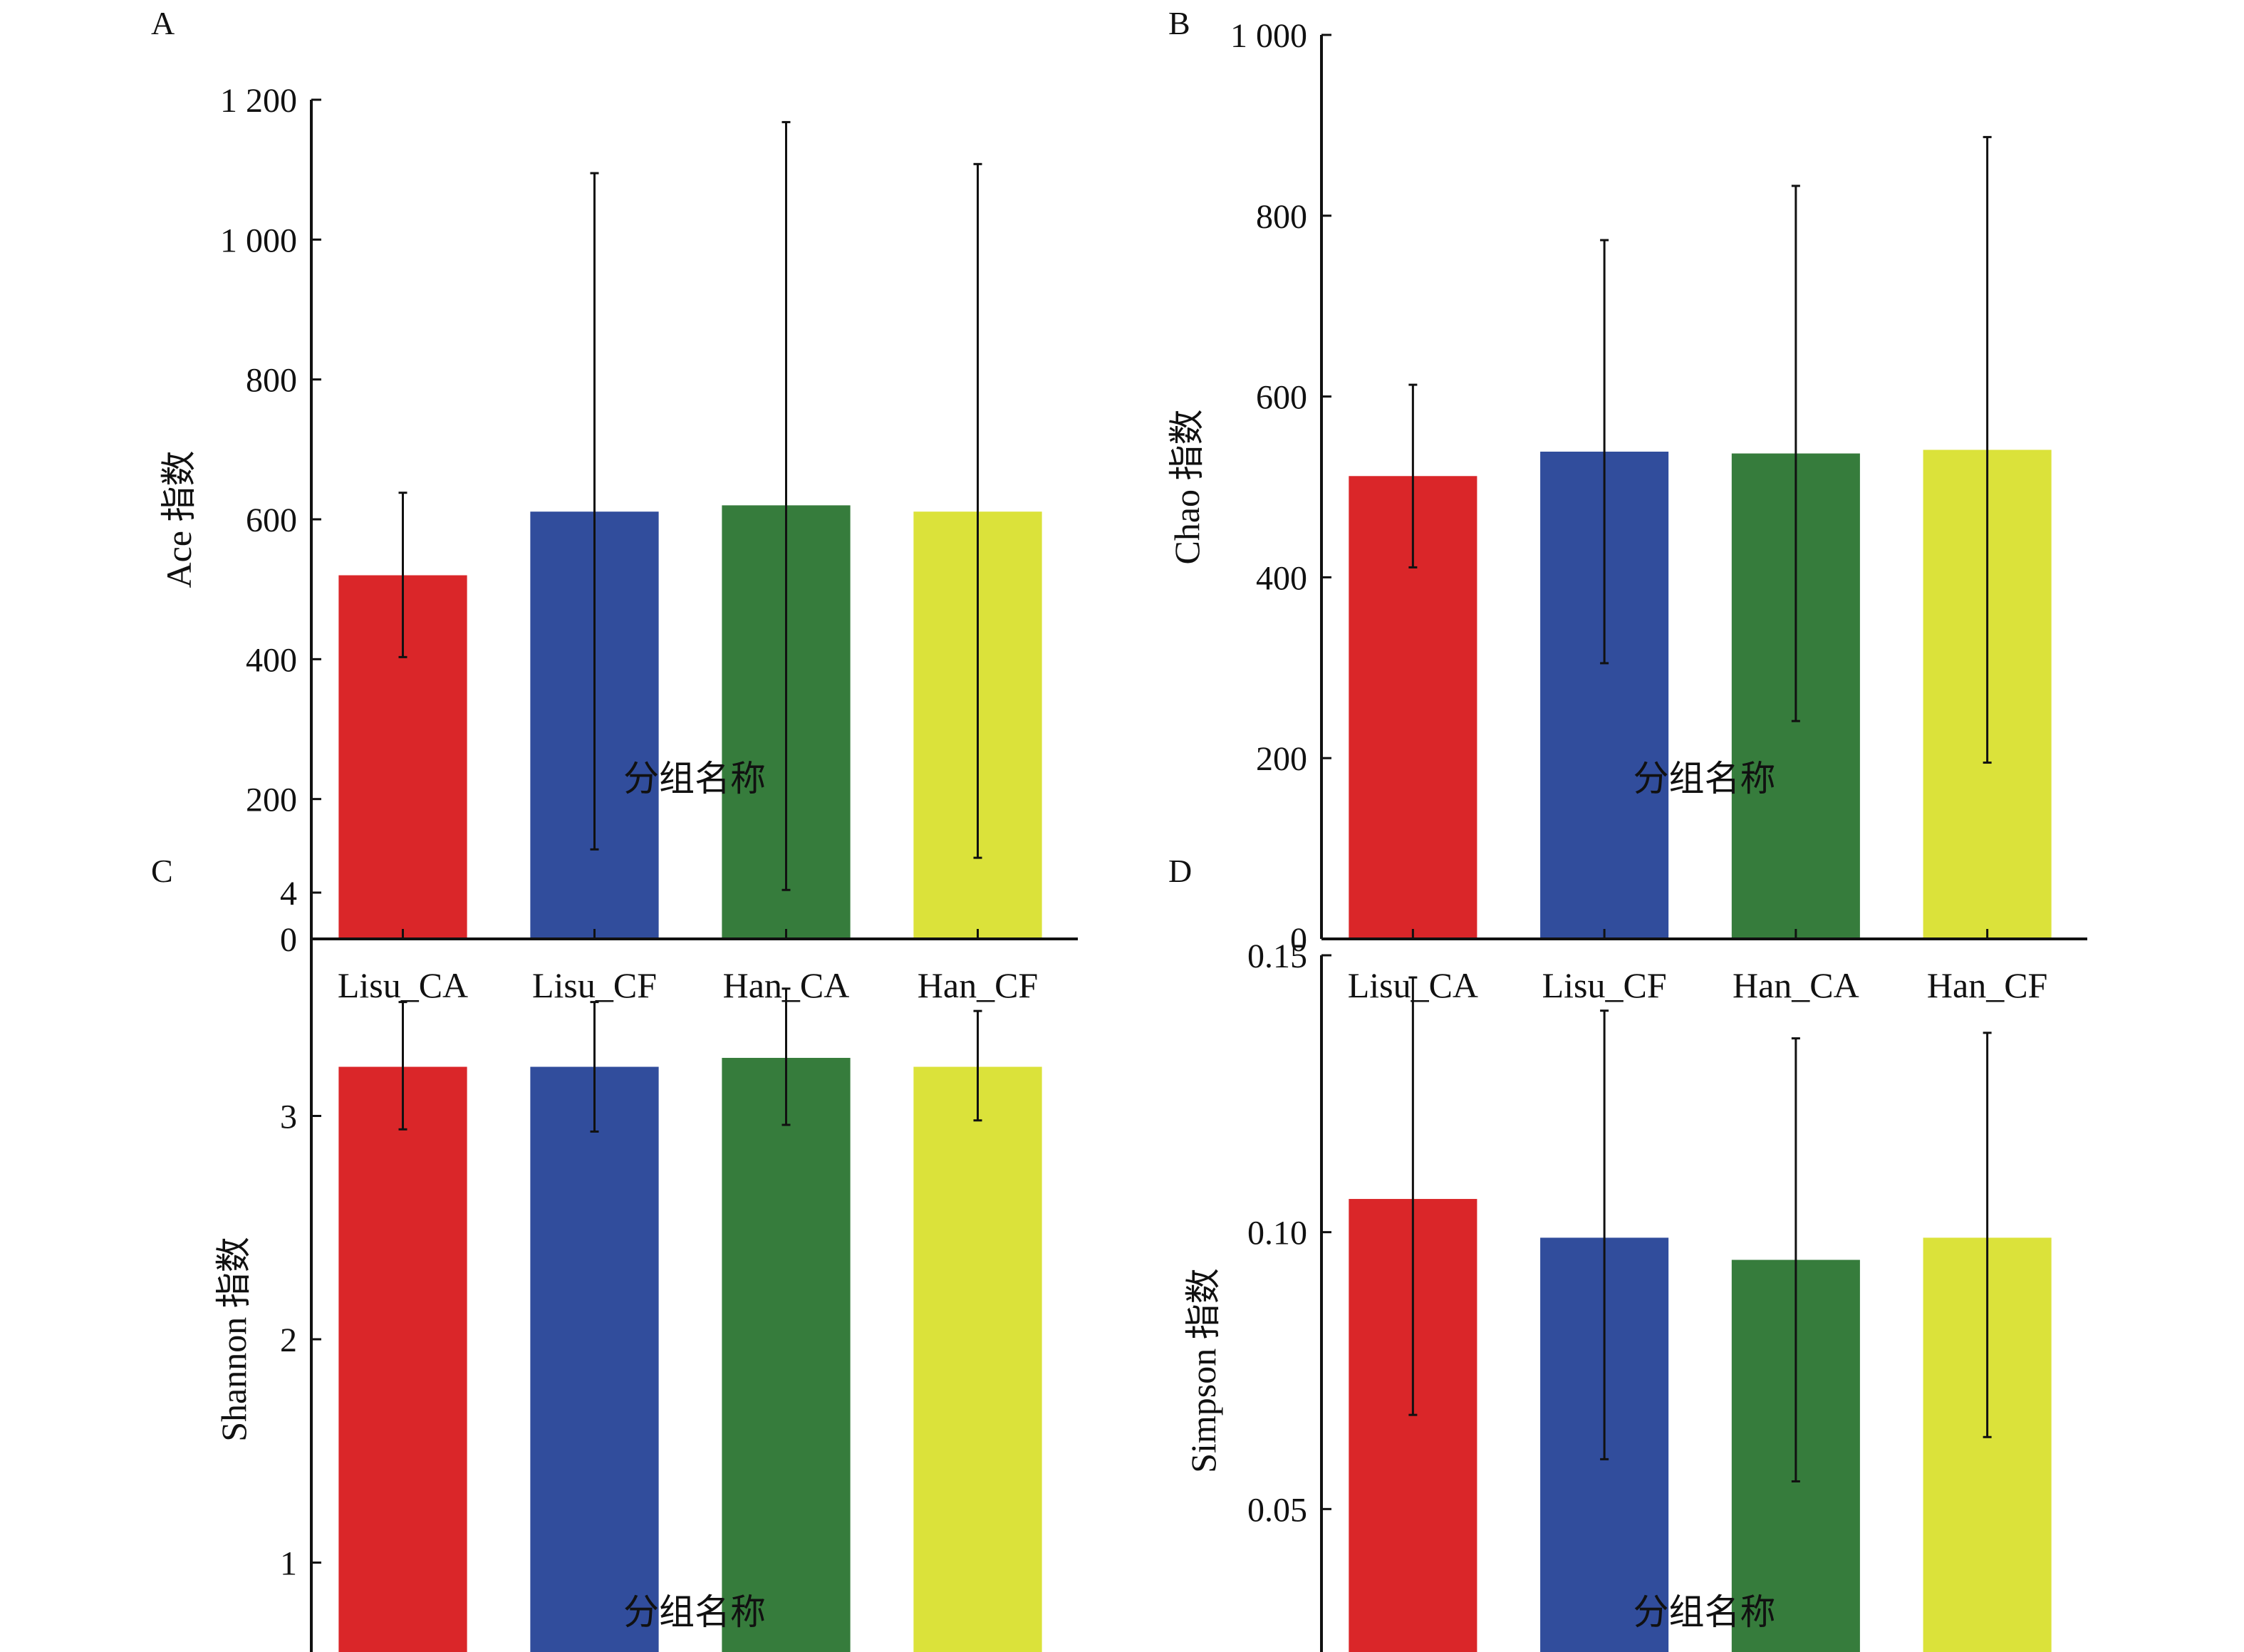 The height and width of the screenshot is (1652, 2244). What do you see at coordinates (786, 1354) in the screenshot?
I see `bar-han-ca` at bounding box center [786, 1354].